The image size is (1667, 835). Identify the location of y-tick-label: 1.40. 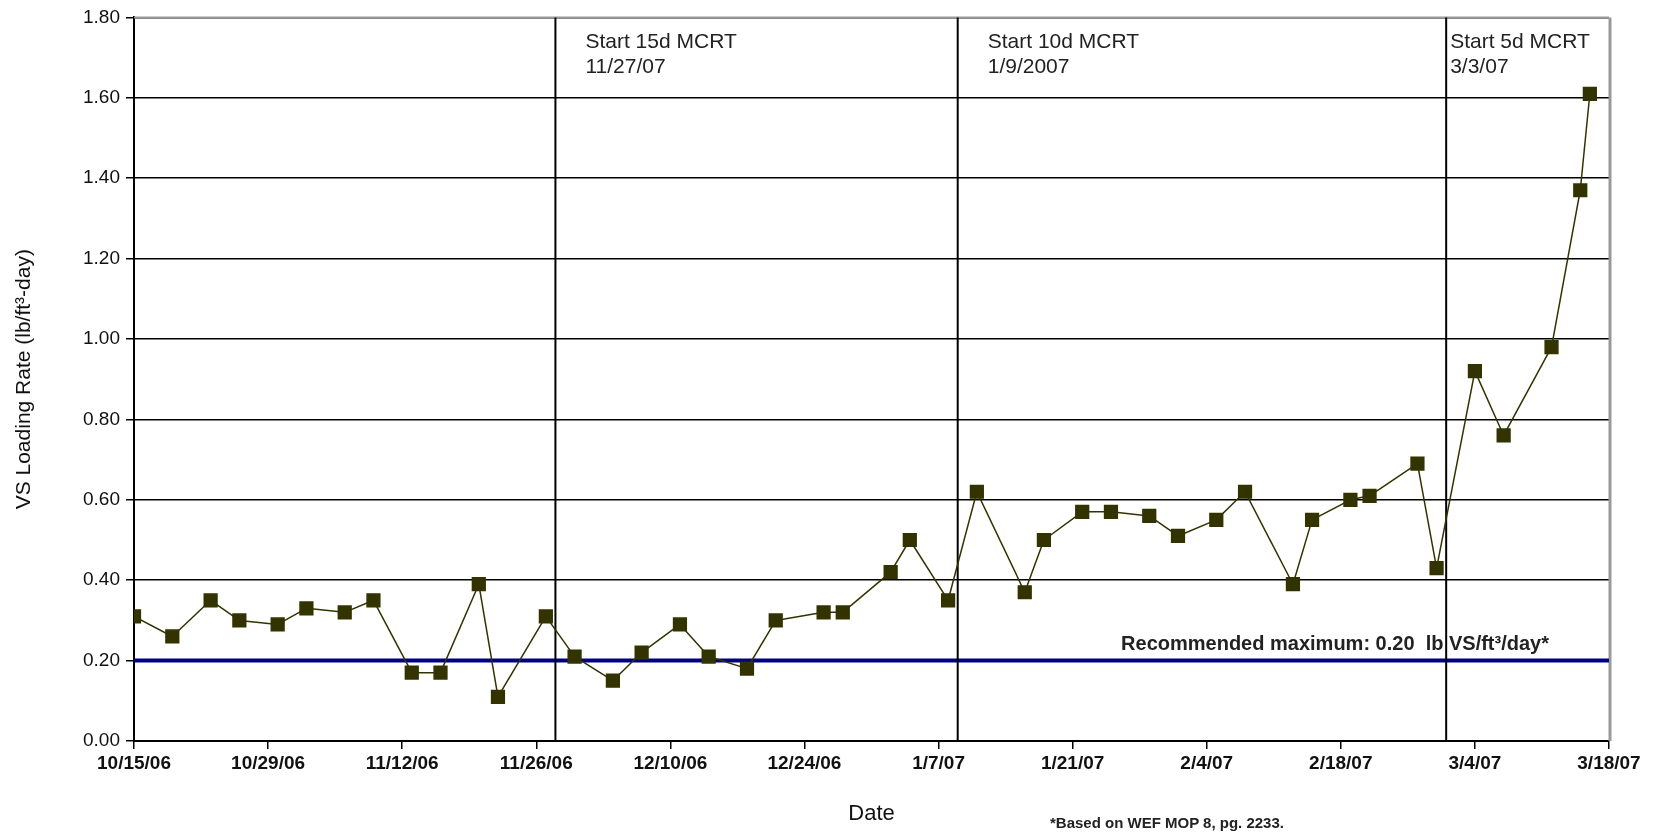
(101, 177).